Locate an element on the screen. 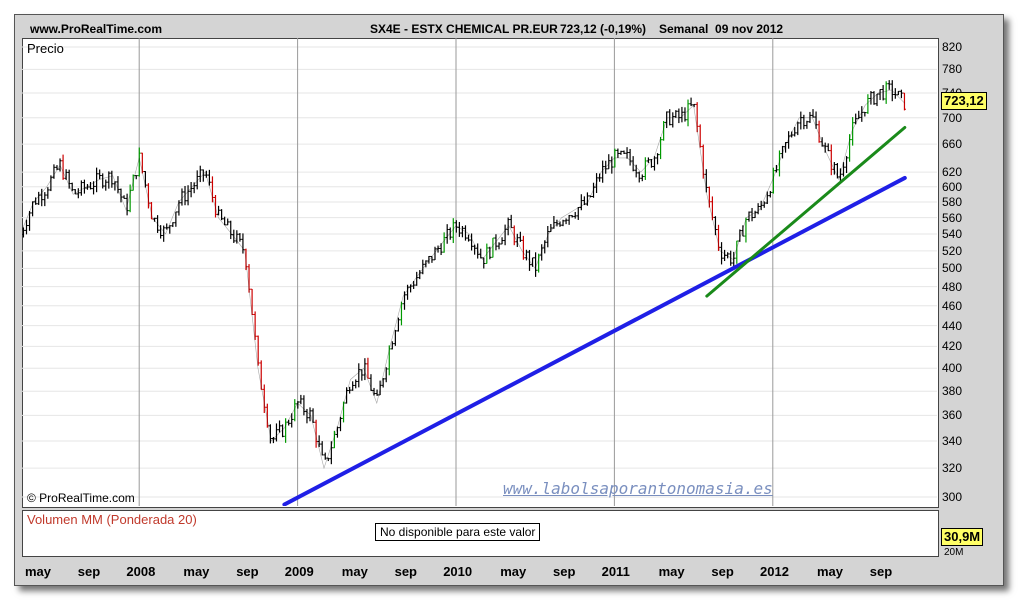 This screenshot has width=1020, height=600. instrument-title: SX4E - ESTX CHEMICAL PR.EUR is located at coordinates (464, 29).